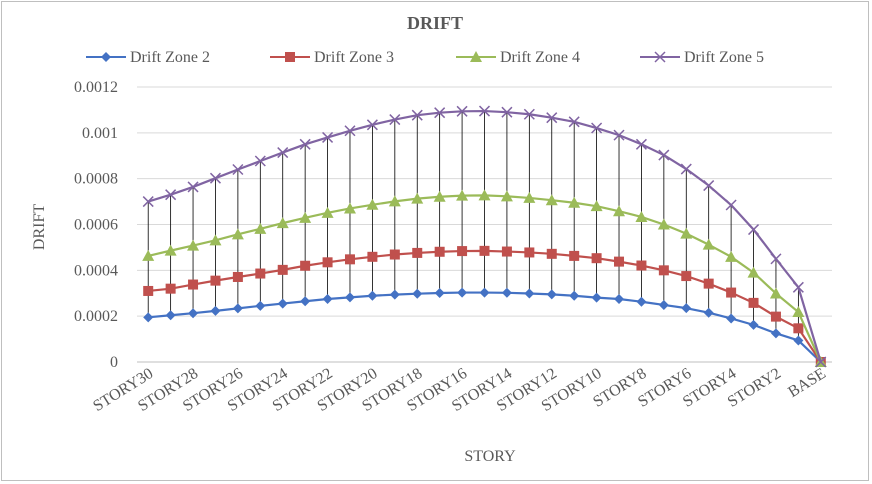 The height and width of the screenshot is (484, 872). I want to click on x-tick-label: BASE, so click(807, 383).